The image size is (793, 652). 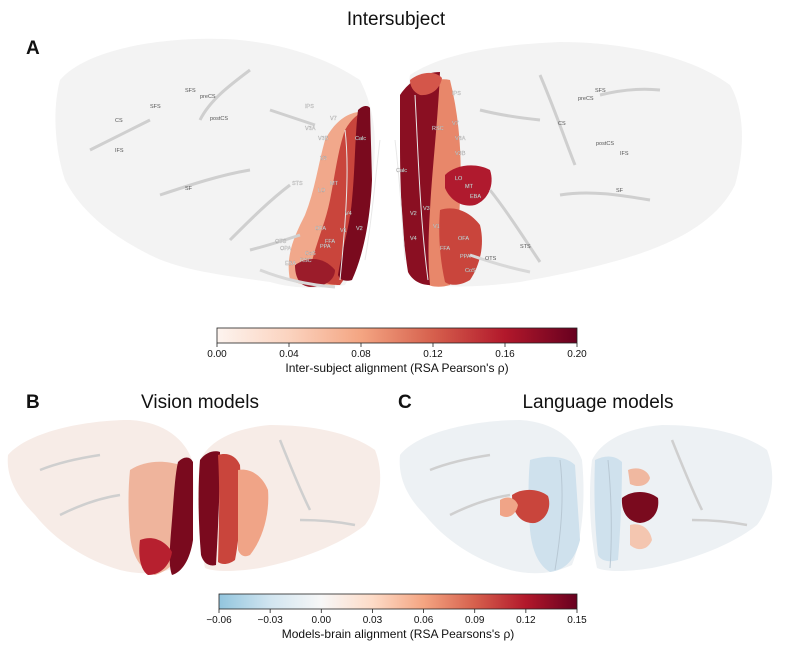 What do you see at coordinates (219, 620) in the screenshot?
I see `bottom-tick-label: −0.06` at bounding box center [219, 620].